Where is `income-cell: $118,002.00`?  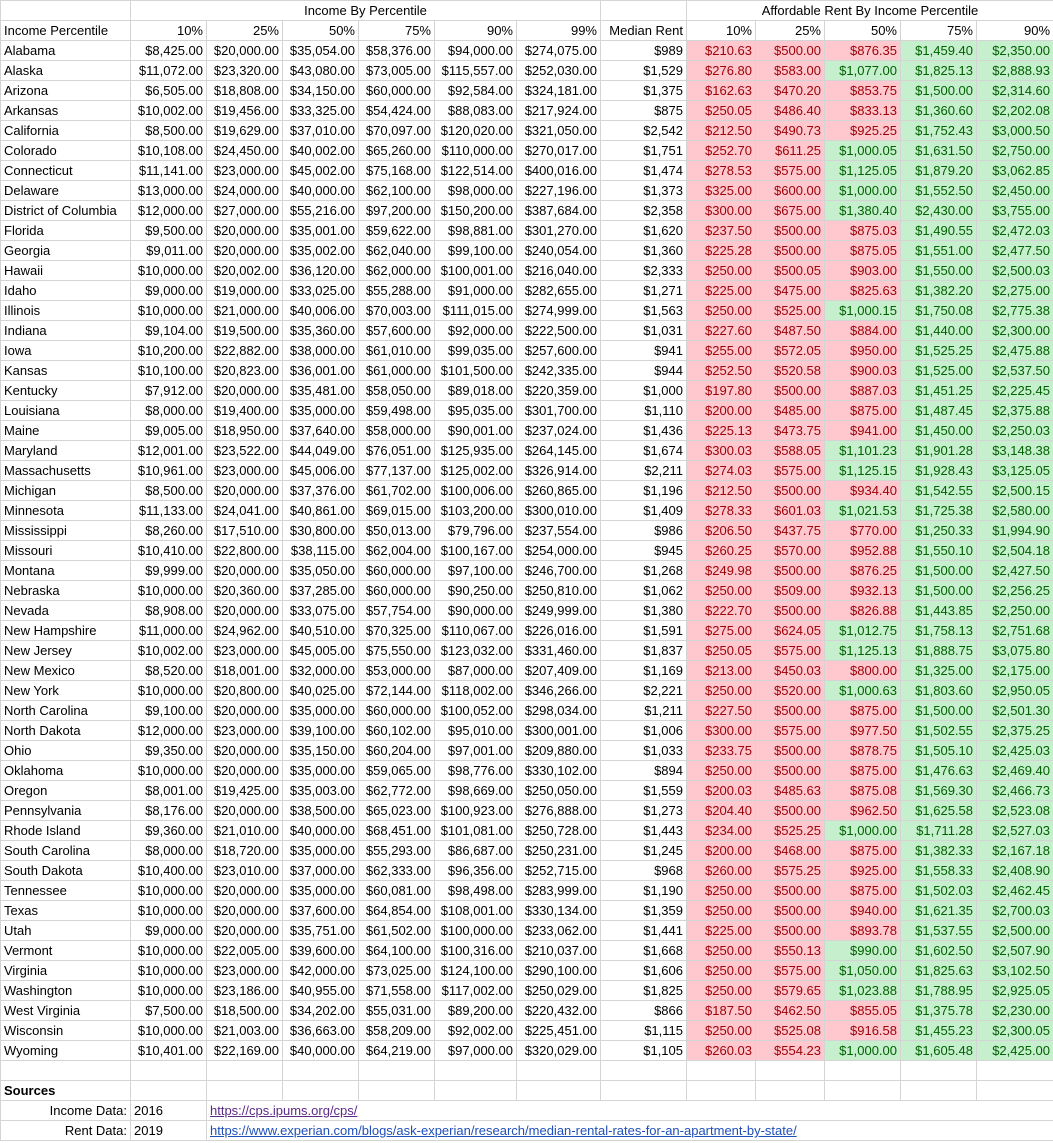 income-cell: $118,002.00 is located at coordinates (475, 690).